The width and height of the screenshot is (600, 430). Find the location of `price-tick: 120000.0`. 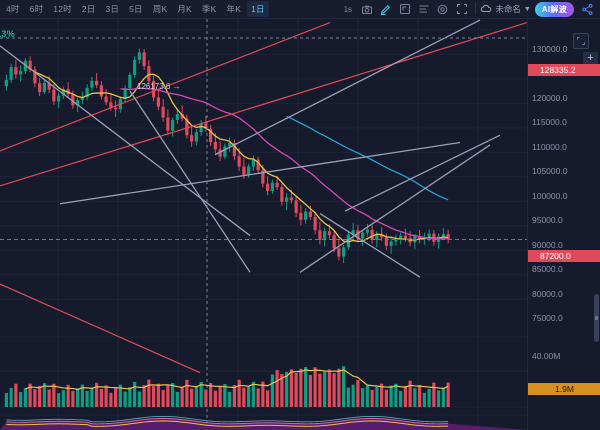

price-tick: 120000.0 is located at coordinates (550, 97).